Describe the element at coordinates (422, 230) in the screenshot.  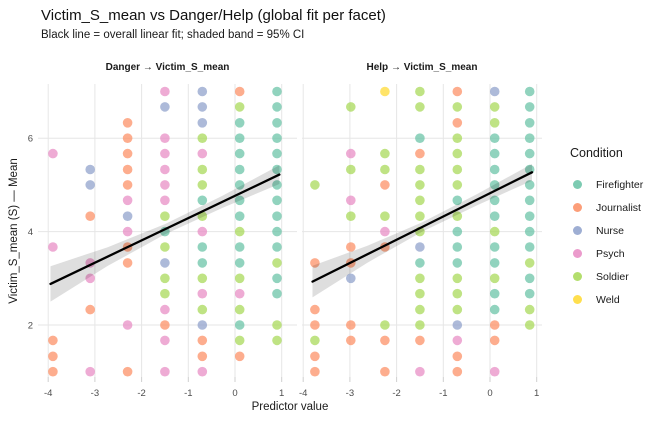
I see `confidence-band` at that location.